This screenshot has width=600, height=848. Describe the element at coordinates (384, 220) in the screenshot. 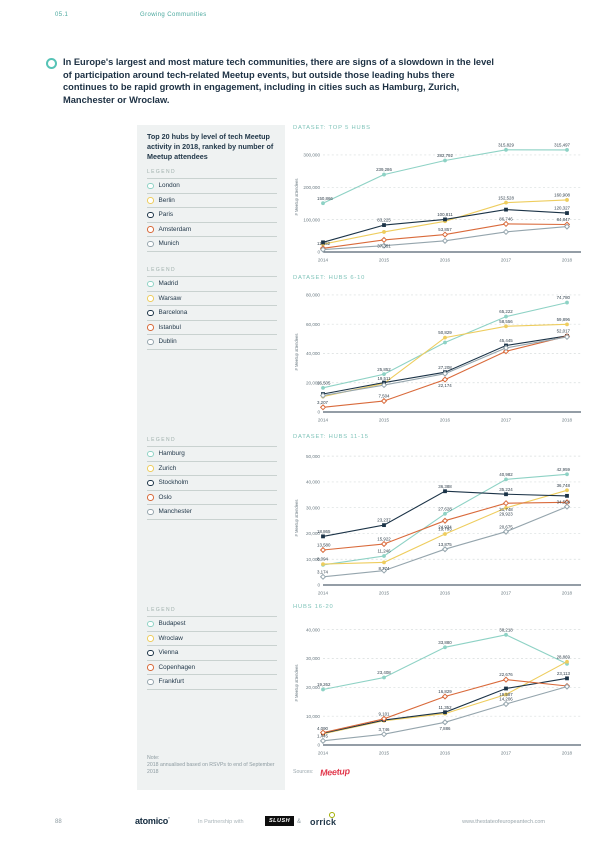

I see `svg-text: 83,225` at that location.